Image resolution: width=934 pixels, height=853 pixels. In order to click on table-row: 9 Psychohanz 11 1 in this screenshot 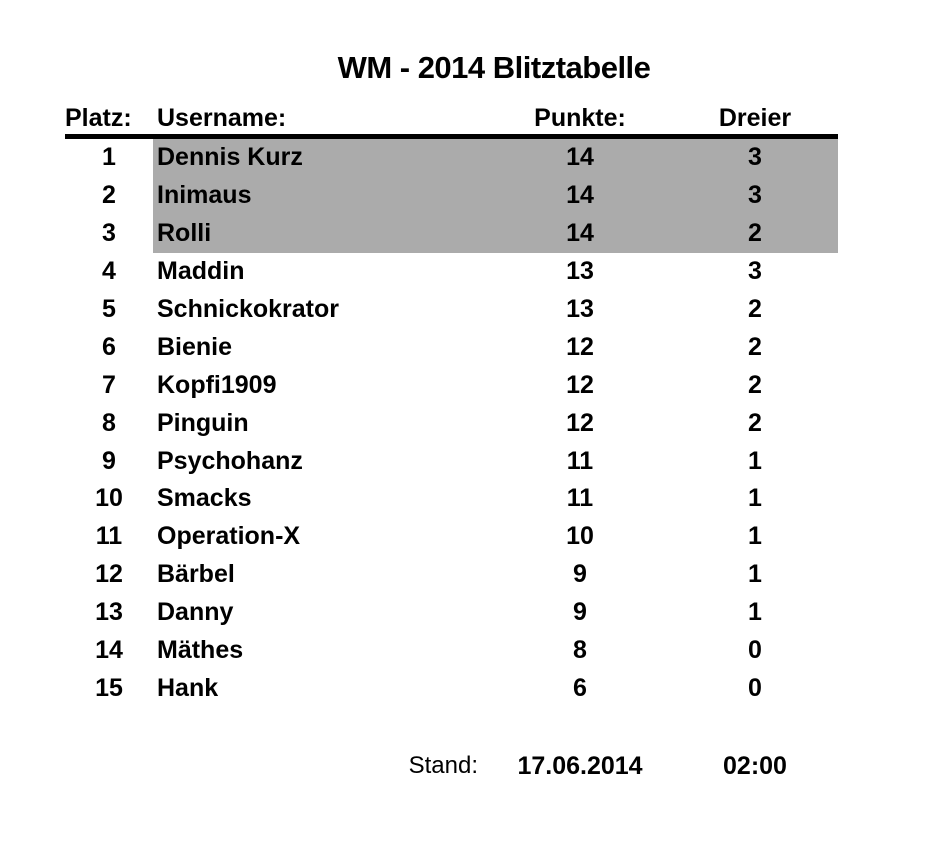, I will do `click(451, 461)`.